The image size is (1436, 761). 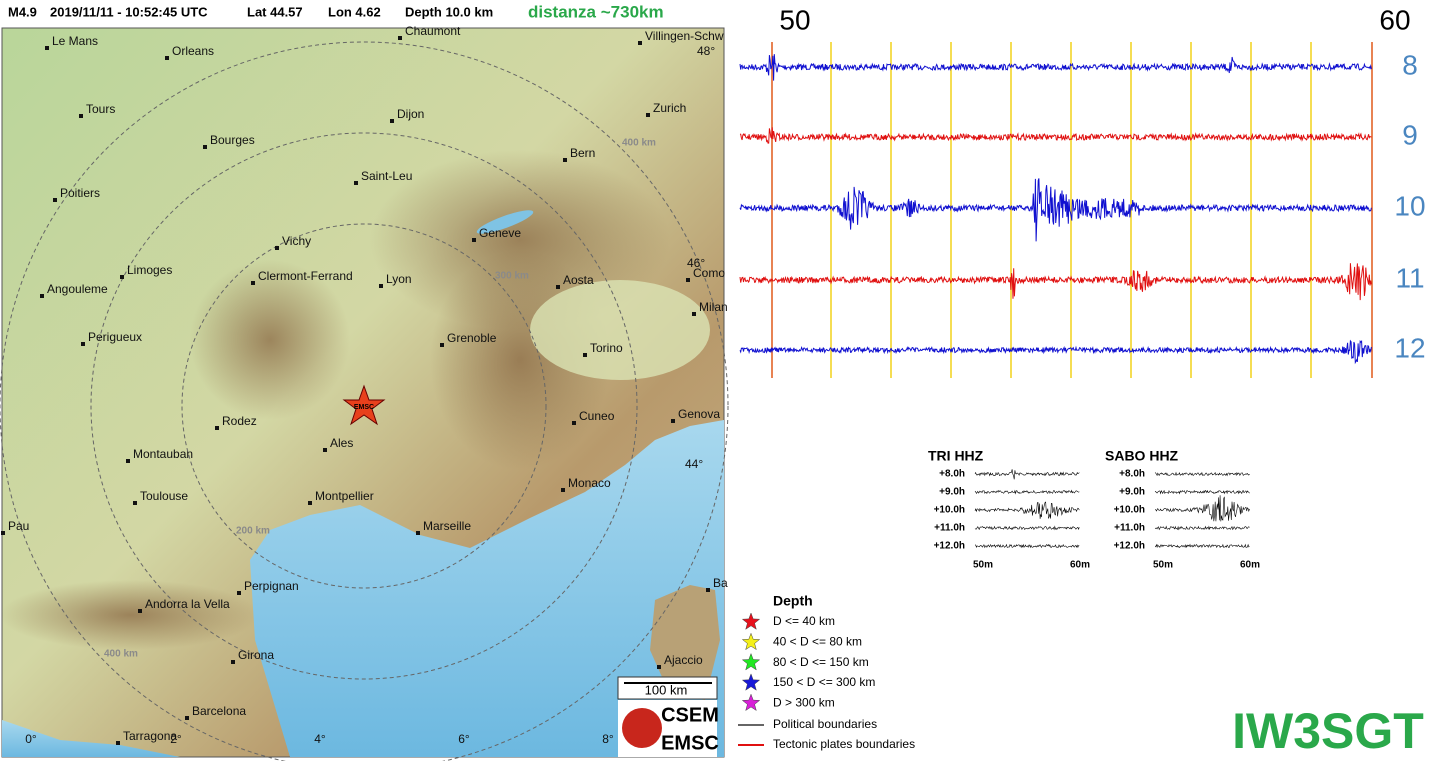 I want to click on distance-ring, so click(x=364, y=406).